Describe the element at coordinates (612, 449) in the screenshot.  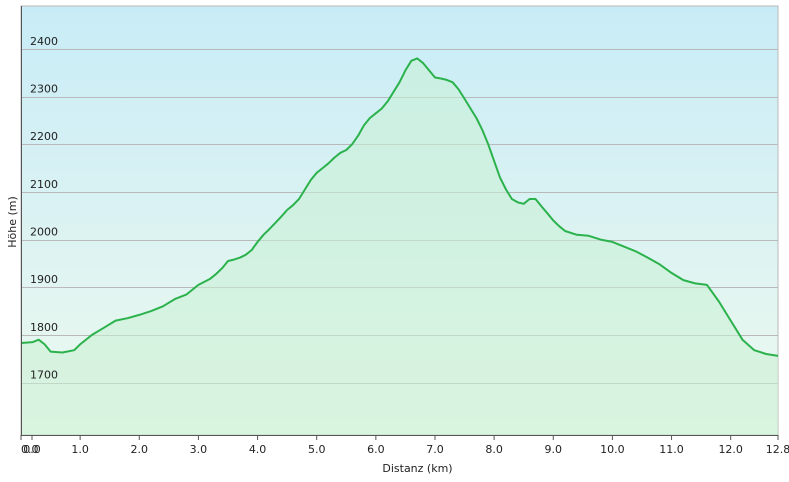
I see `x-tick-label: 10.0` at that location.